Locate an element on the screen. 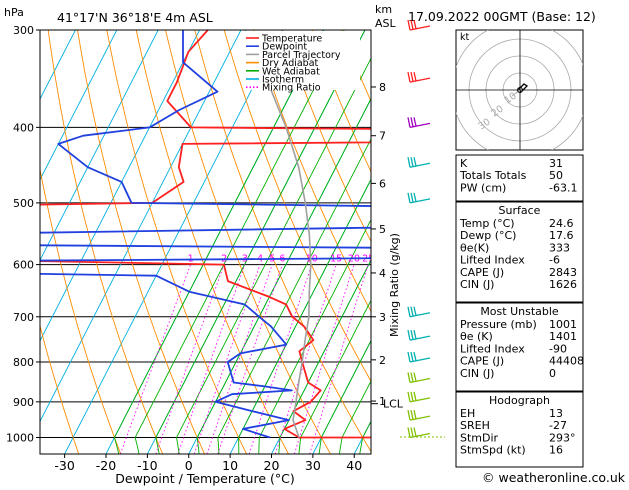  table-row-value: 50 is located at coordinates (556, 175).